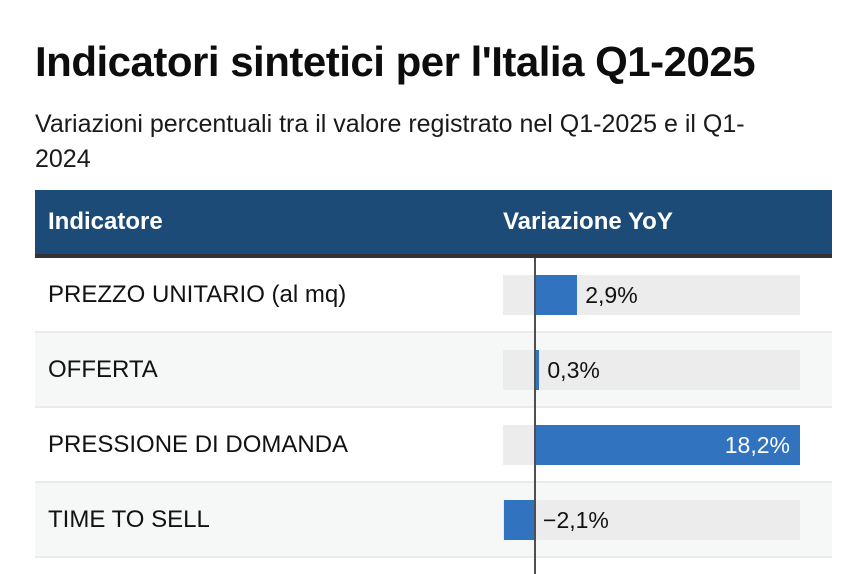  I want to click on bar-value-label: 2,9%, so click(611, 294).